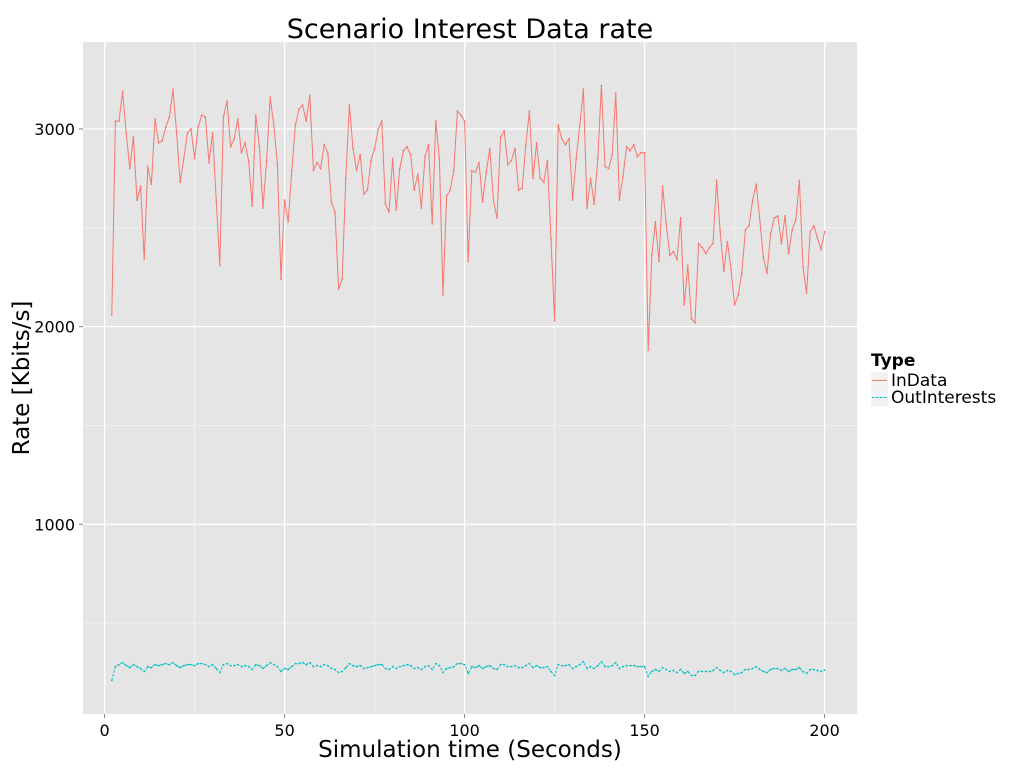 Image resolution: width=1024 pixels, height=768 pixels. Describe the element at coordinates (470, 727) in the screenshot. I see `x-axis: 0 50 100 150 200` at that location.